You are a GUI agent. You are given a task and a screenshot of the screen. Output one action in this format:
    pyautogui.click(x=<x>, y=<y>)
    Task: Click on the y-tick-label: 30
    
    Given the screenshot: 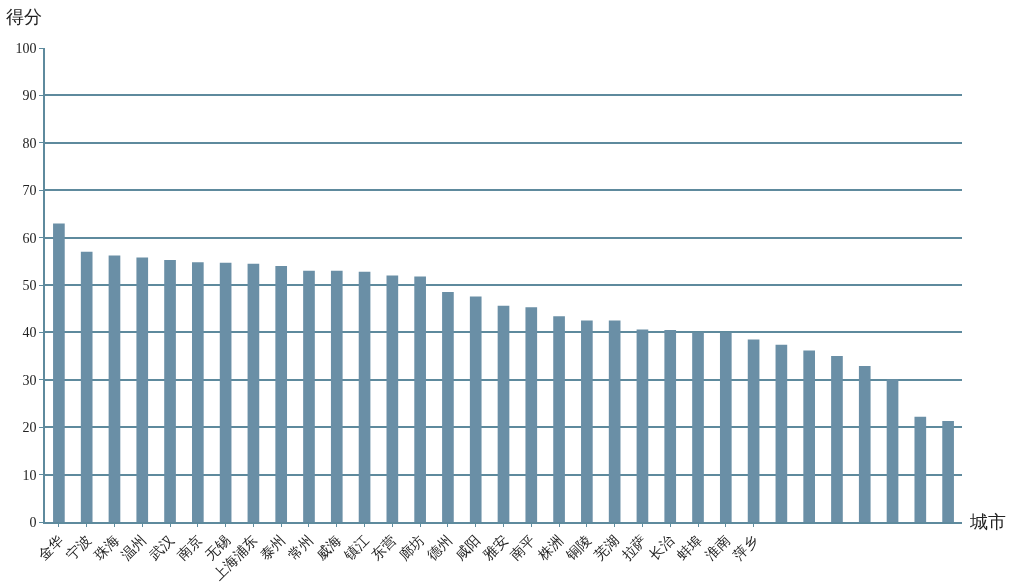 What is the action you would take?
    pyautogui.click(x=29, y=380)
    